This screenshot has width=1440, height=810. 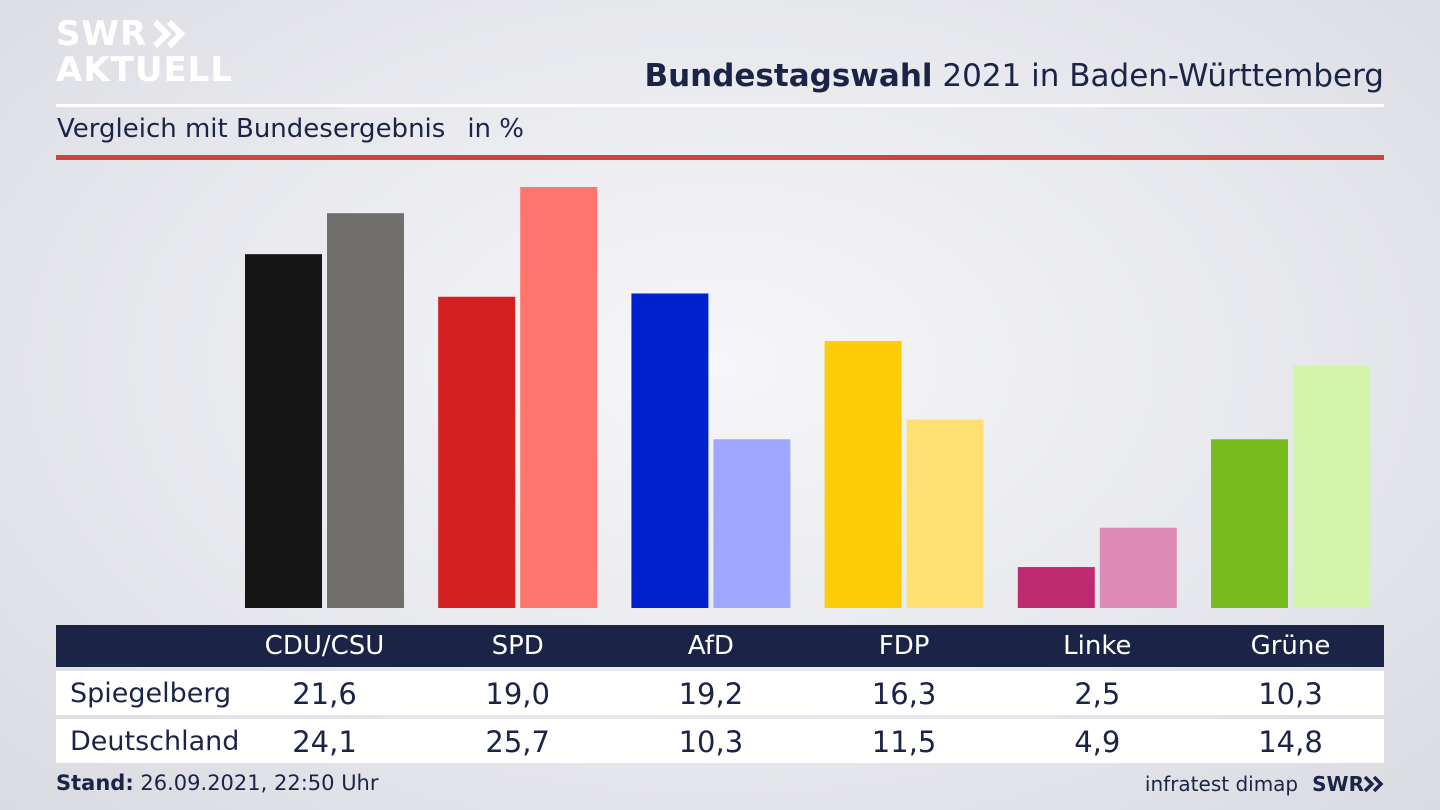 I want to click on logo-text-aktuell: AKTUELL, so click(x=145, y=70).